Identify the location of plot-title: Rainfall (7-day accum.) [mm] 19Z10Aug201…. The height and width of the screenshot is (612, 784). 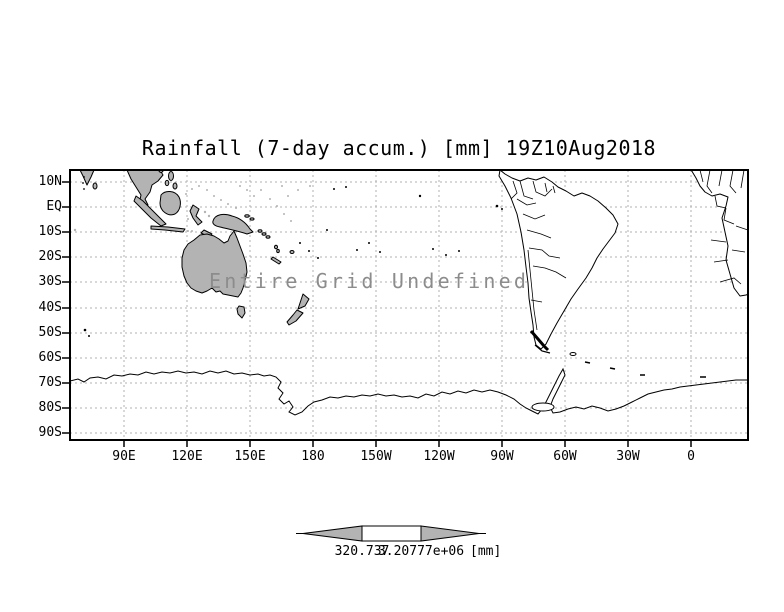
(399, 148).